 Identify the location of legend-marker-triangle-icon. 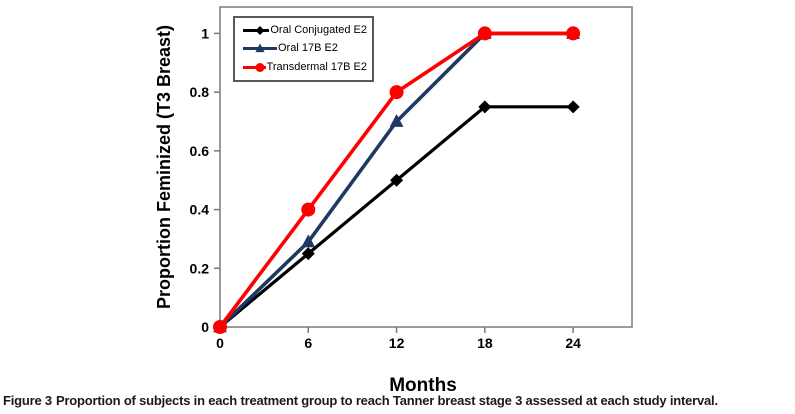
(260, 48).